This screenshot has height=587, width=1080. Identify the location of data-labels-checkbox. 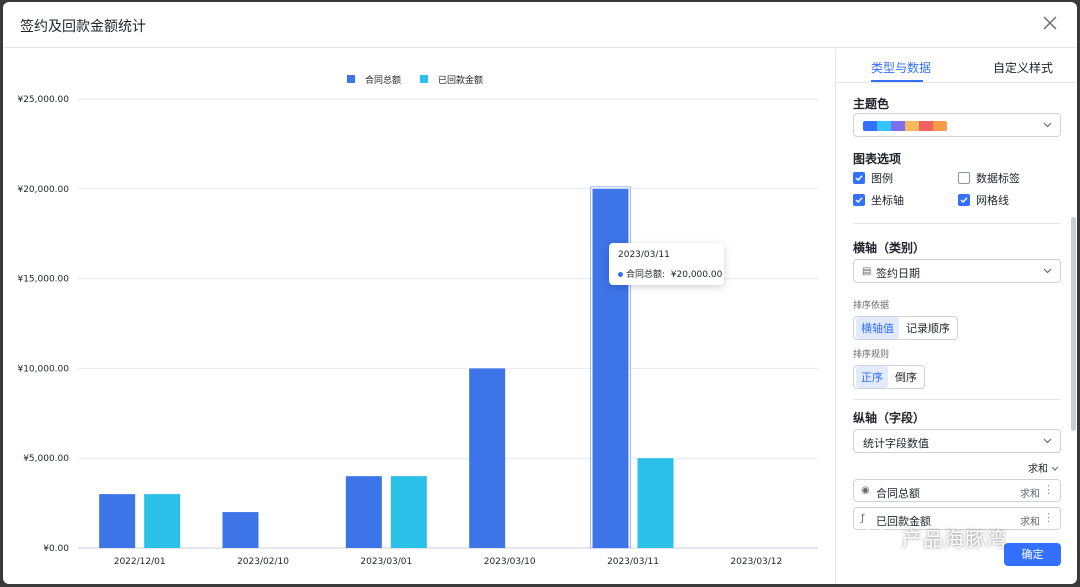
(964, 178).